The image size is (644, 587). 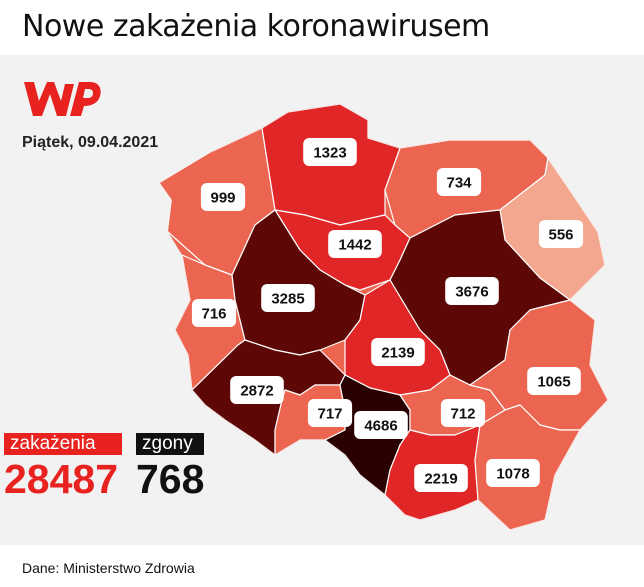 What do you see at coordinates (170, 479) in the screenshot?
I see `total-deaths-value: 768` at bounding box center [170, 479].